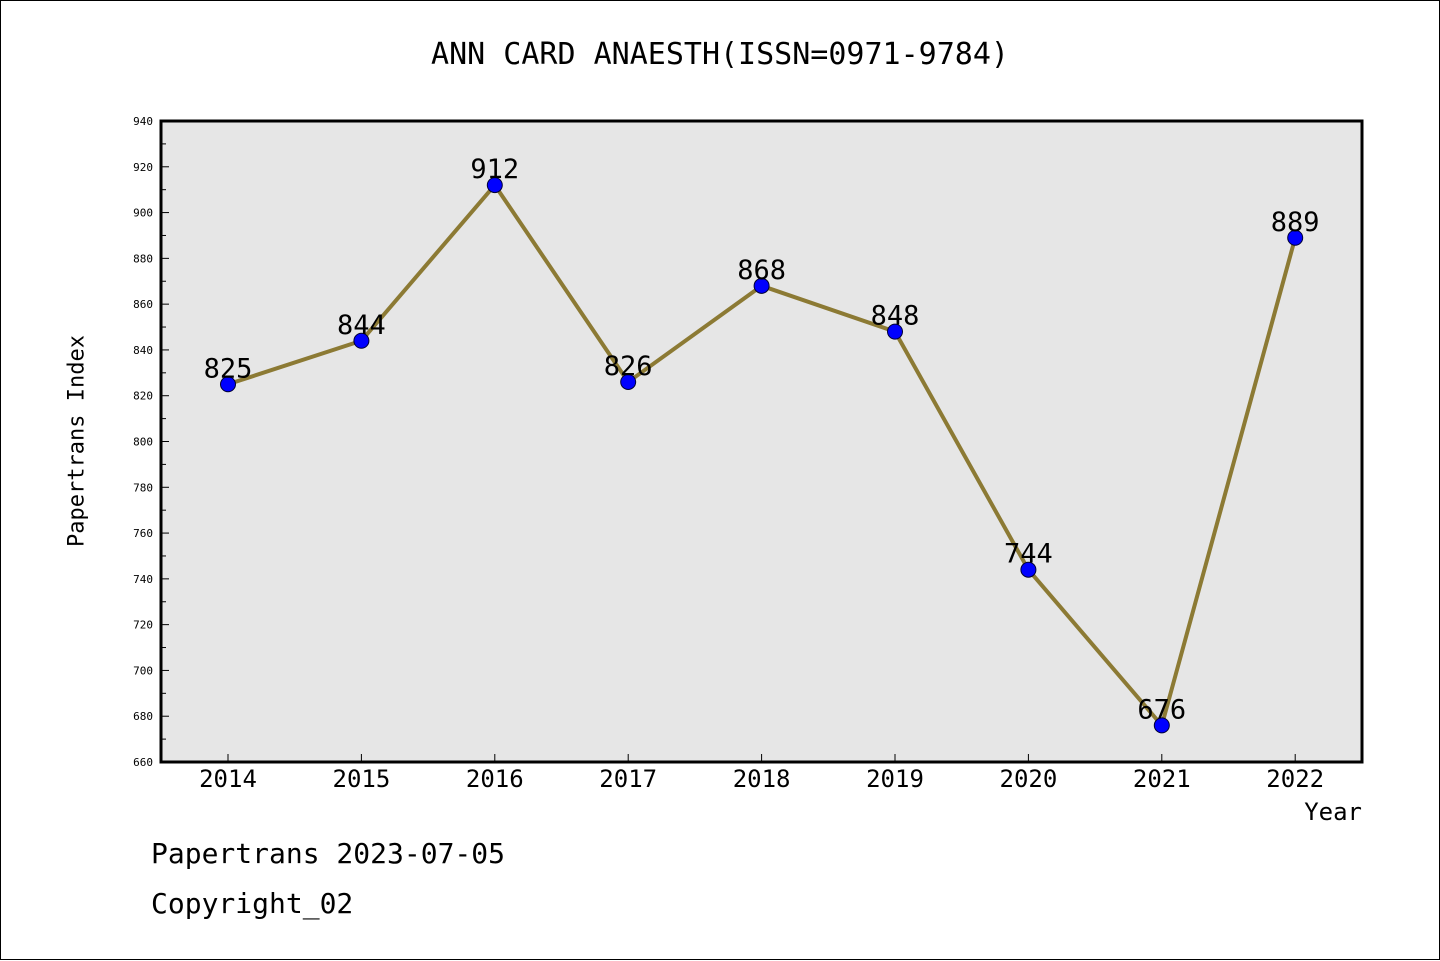 The image size is (1440, 961). What do you see at coordinates (1295, 779) in the screenshot?
I see `x-tick-label: 2022` at bounding box center [1295, 779].